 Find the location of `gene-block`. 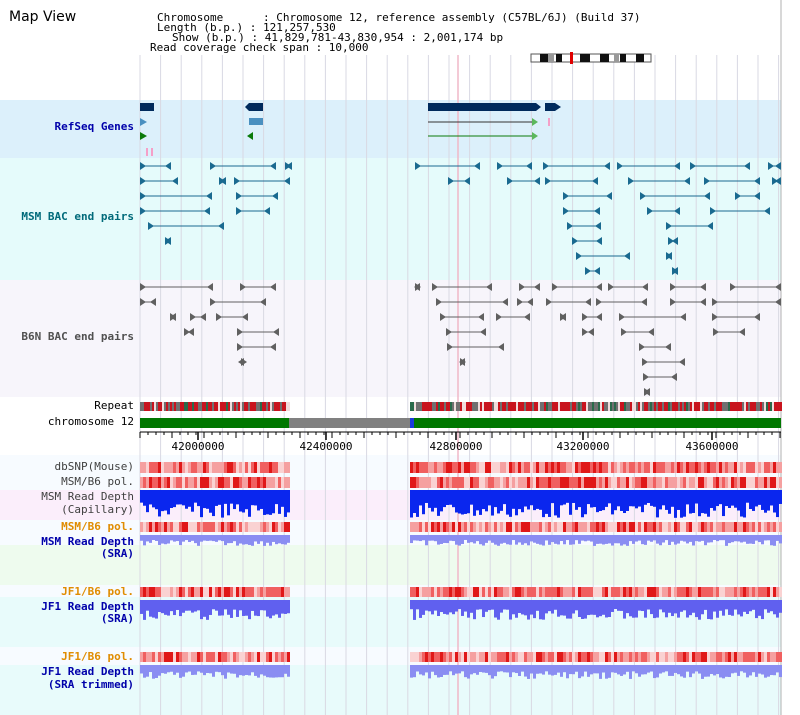

gene-block is located at coordinates (550, 107).